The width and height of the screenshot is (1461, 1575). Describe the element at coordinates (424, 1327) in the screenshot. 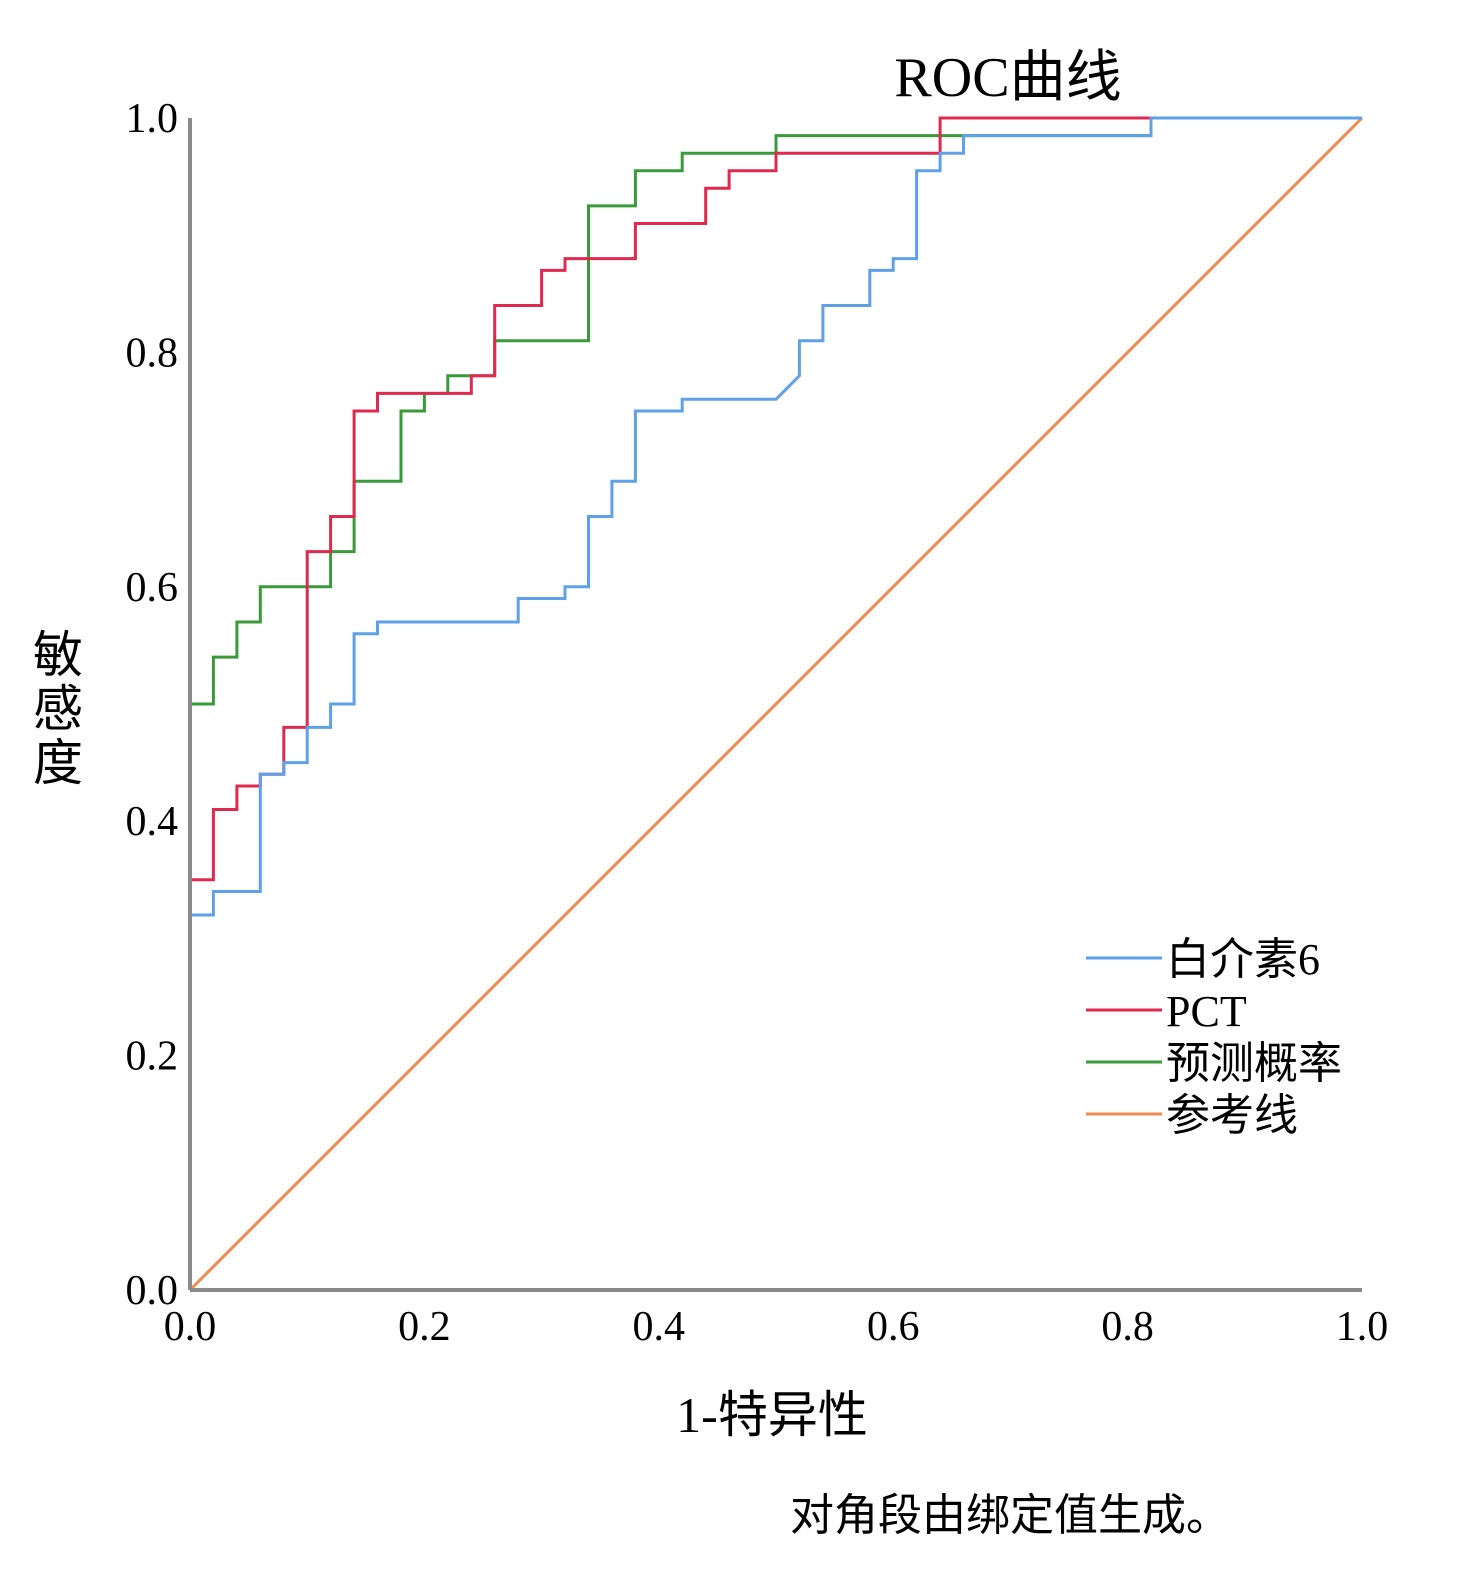

I see `x-tick-label: 0.2` at that location.